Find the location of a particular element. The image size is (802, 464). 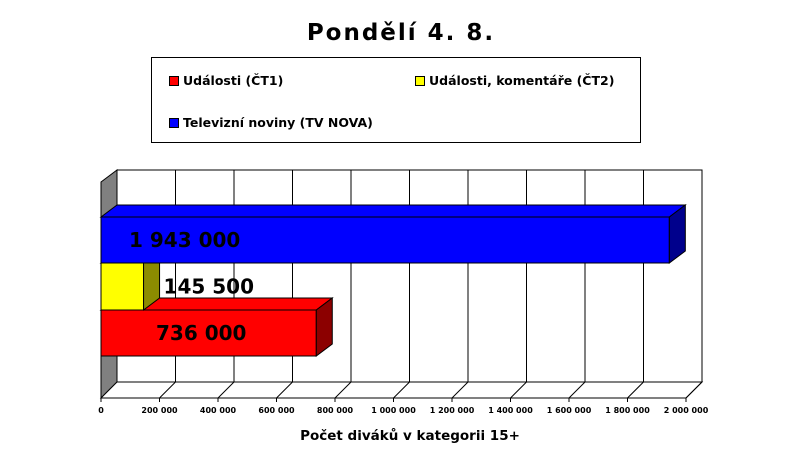

legend-swatch-ct1 is located at coordinates (174, 80).